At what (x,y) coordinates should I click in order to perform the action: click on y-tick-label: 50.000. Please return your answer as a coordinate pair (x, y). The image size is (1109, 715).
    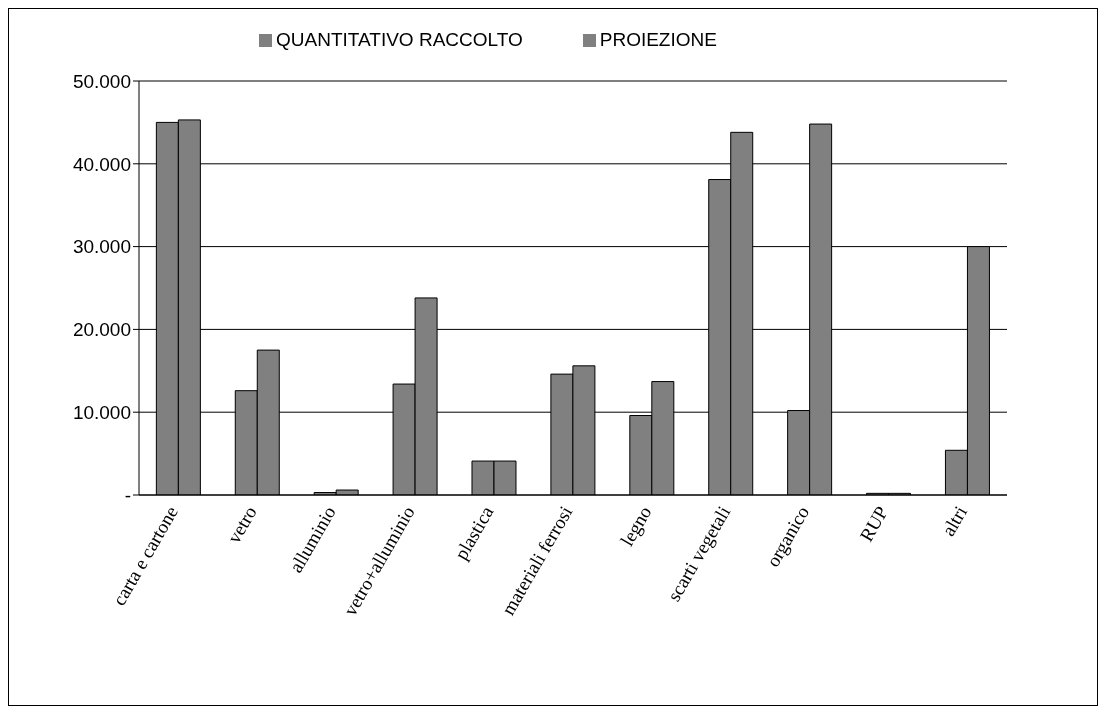
    Looking at the image, I should click on (101, 81).